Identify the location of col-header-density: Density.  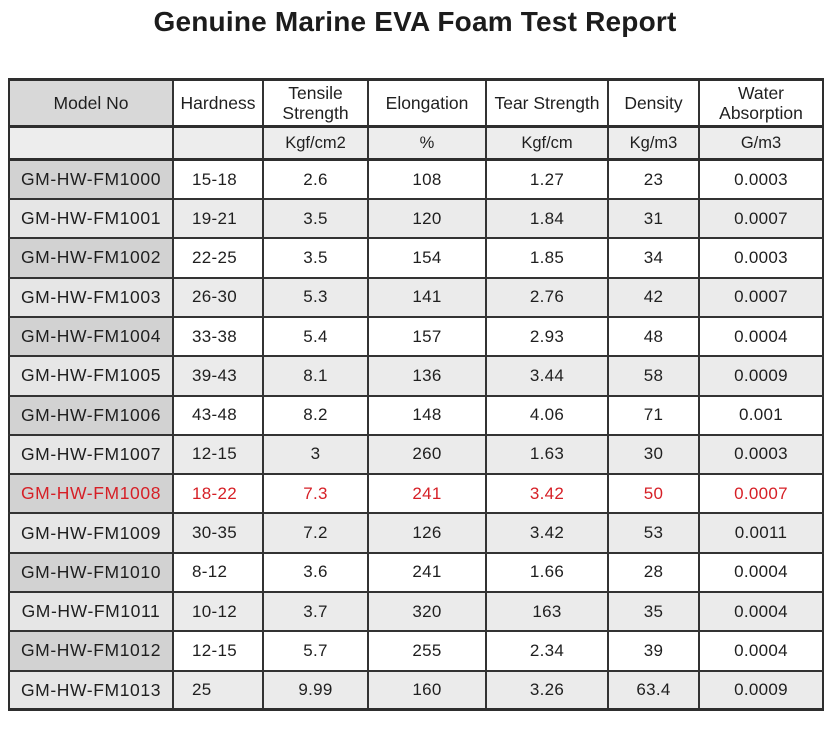
(653, 103).